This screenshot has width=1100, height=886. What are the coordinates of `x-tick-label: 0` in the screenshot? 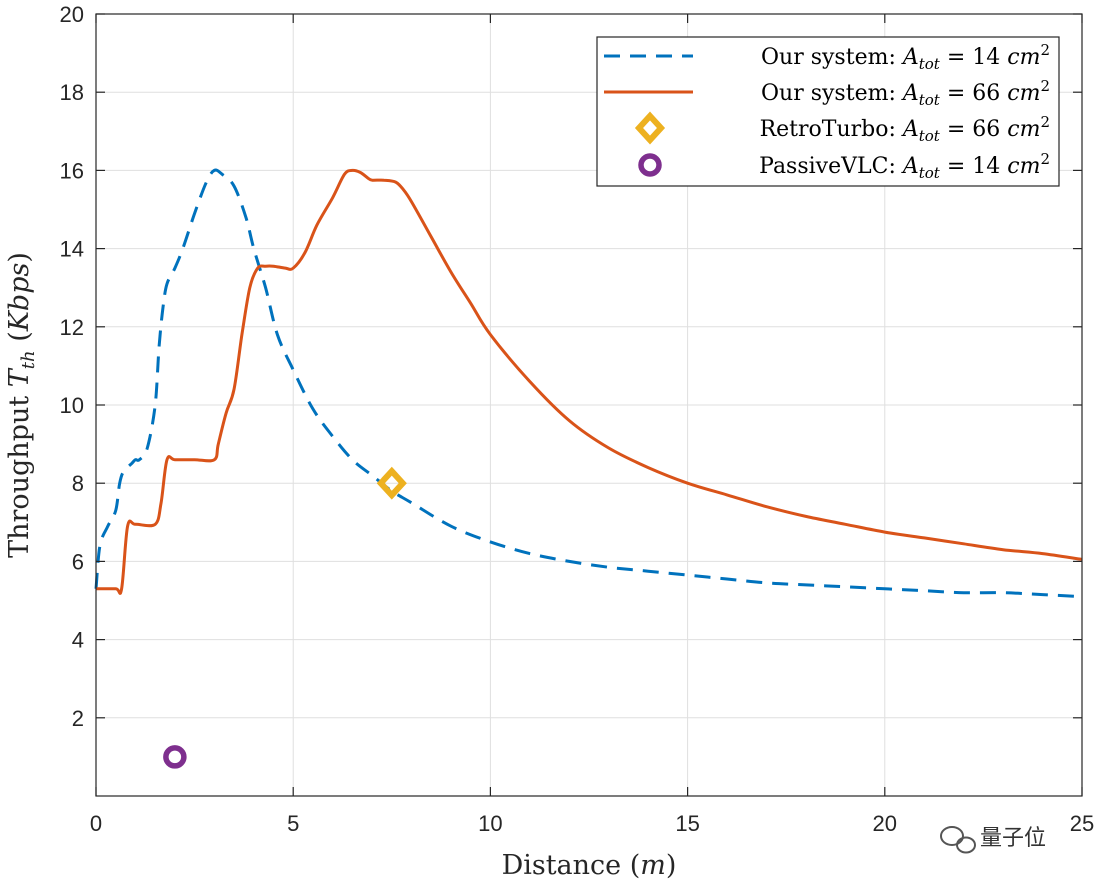 It's located at (96, 823).